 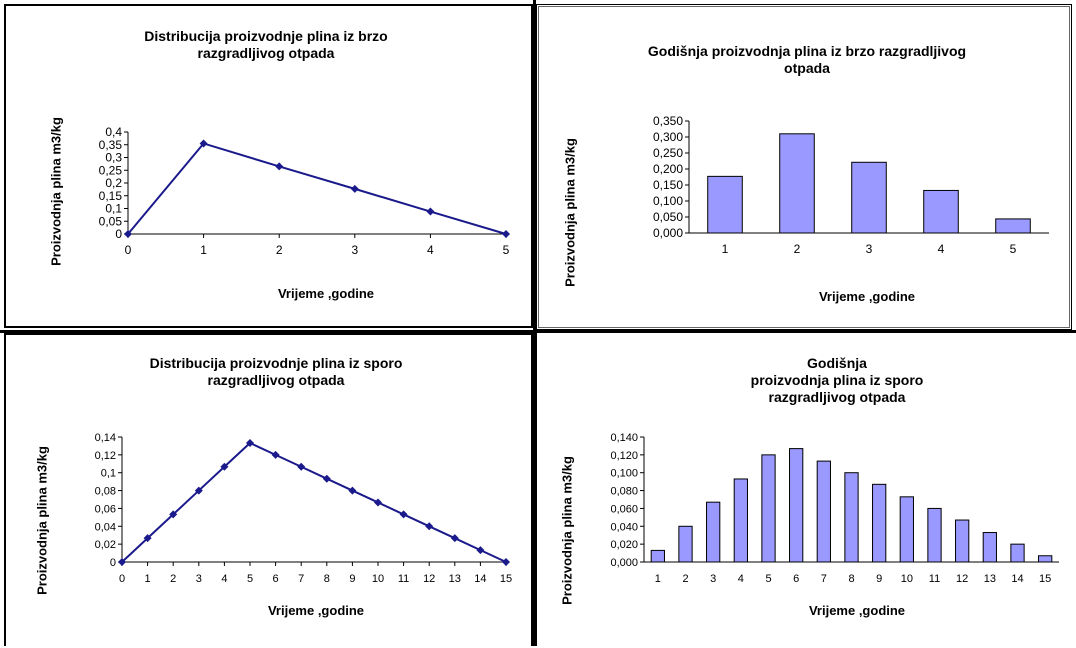 What do you see at coordinates (668, 169) in the screenshot?
I see `y-tick-label: 0,200` at bounding box center [668, 169].